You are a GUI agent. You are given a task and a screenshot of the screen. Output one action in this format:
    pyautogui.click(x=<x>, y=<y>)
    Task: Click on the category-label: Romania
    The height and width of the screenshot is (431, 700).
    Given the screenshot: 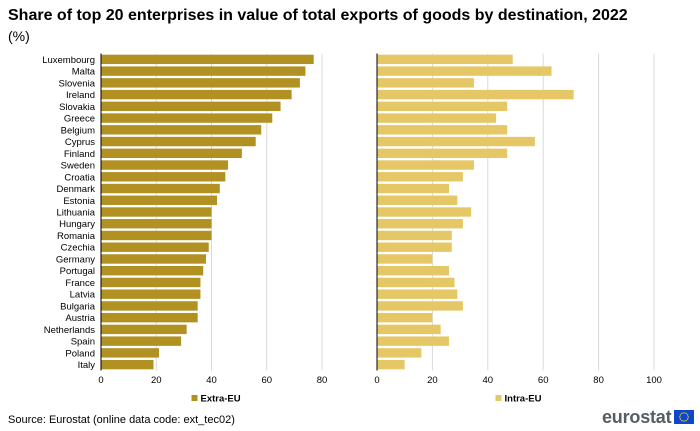 What is the action you would take?
    pyautogui.click(x=76, y=236)
    